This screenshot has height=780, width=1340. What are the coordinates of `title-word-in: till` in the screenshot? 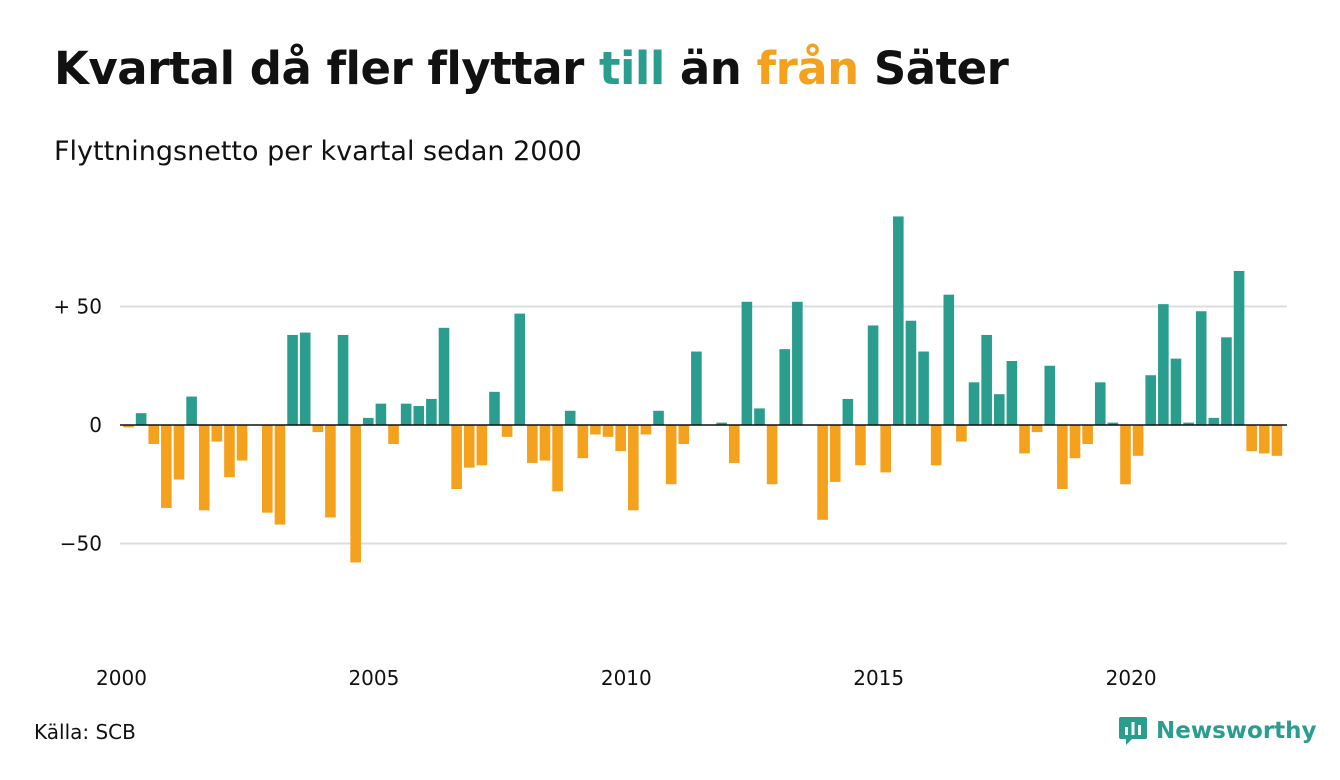 It's located at (631, 68).